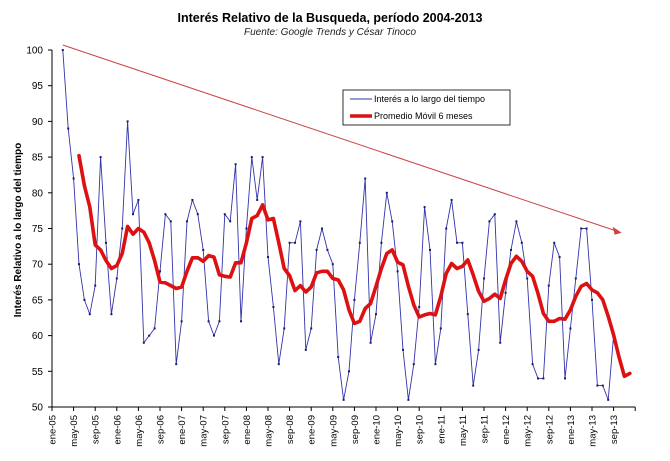  What do you see at coordinates (38, 300) in the screenshot?
I see `y-tick-label: 65` at bounding box center [38, 300].